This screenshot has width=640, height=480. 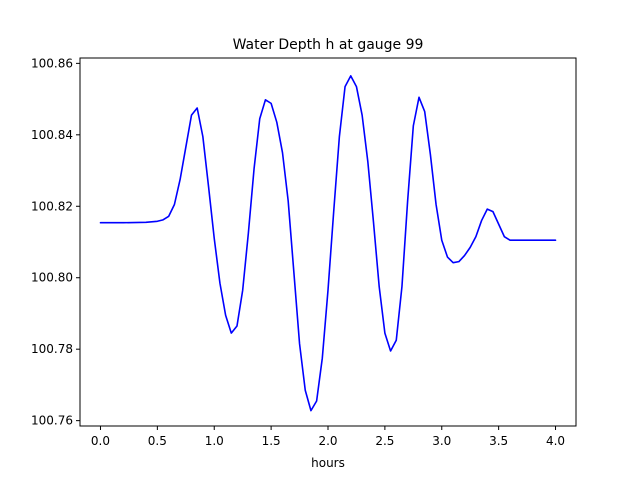 I want to click on x-axis-label: hours, so click(x=328, y=463).